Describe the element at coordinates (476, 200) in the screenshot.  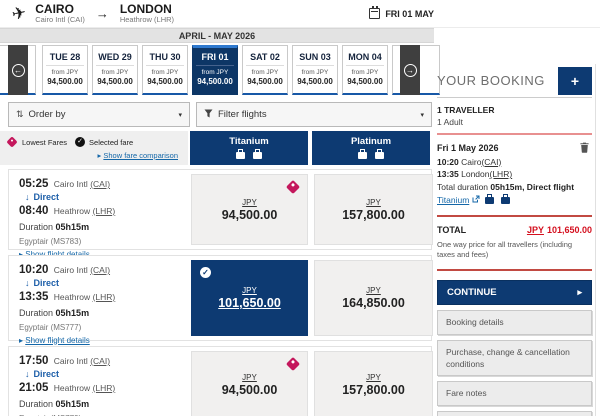
I see `external-link-icon` at that location.